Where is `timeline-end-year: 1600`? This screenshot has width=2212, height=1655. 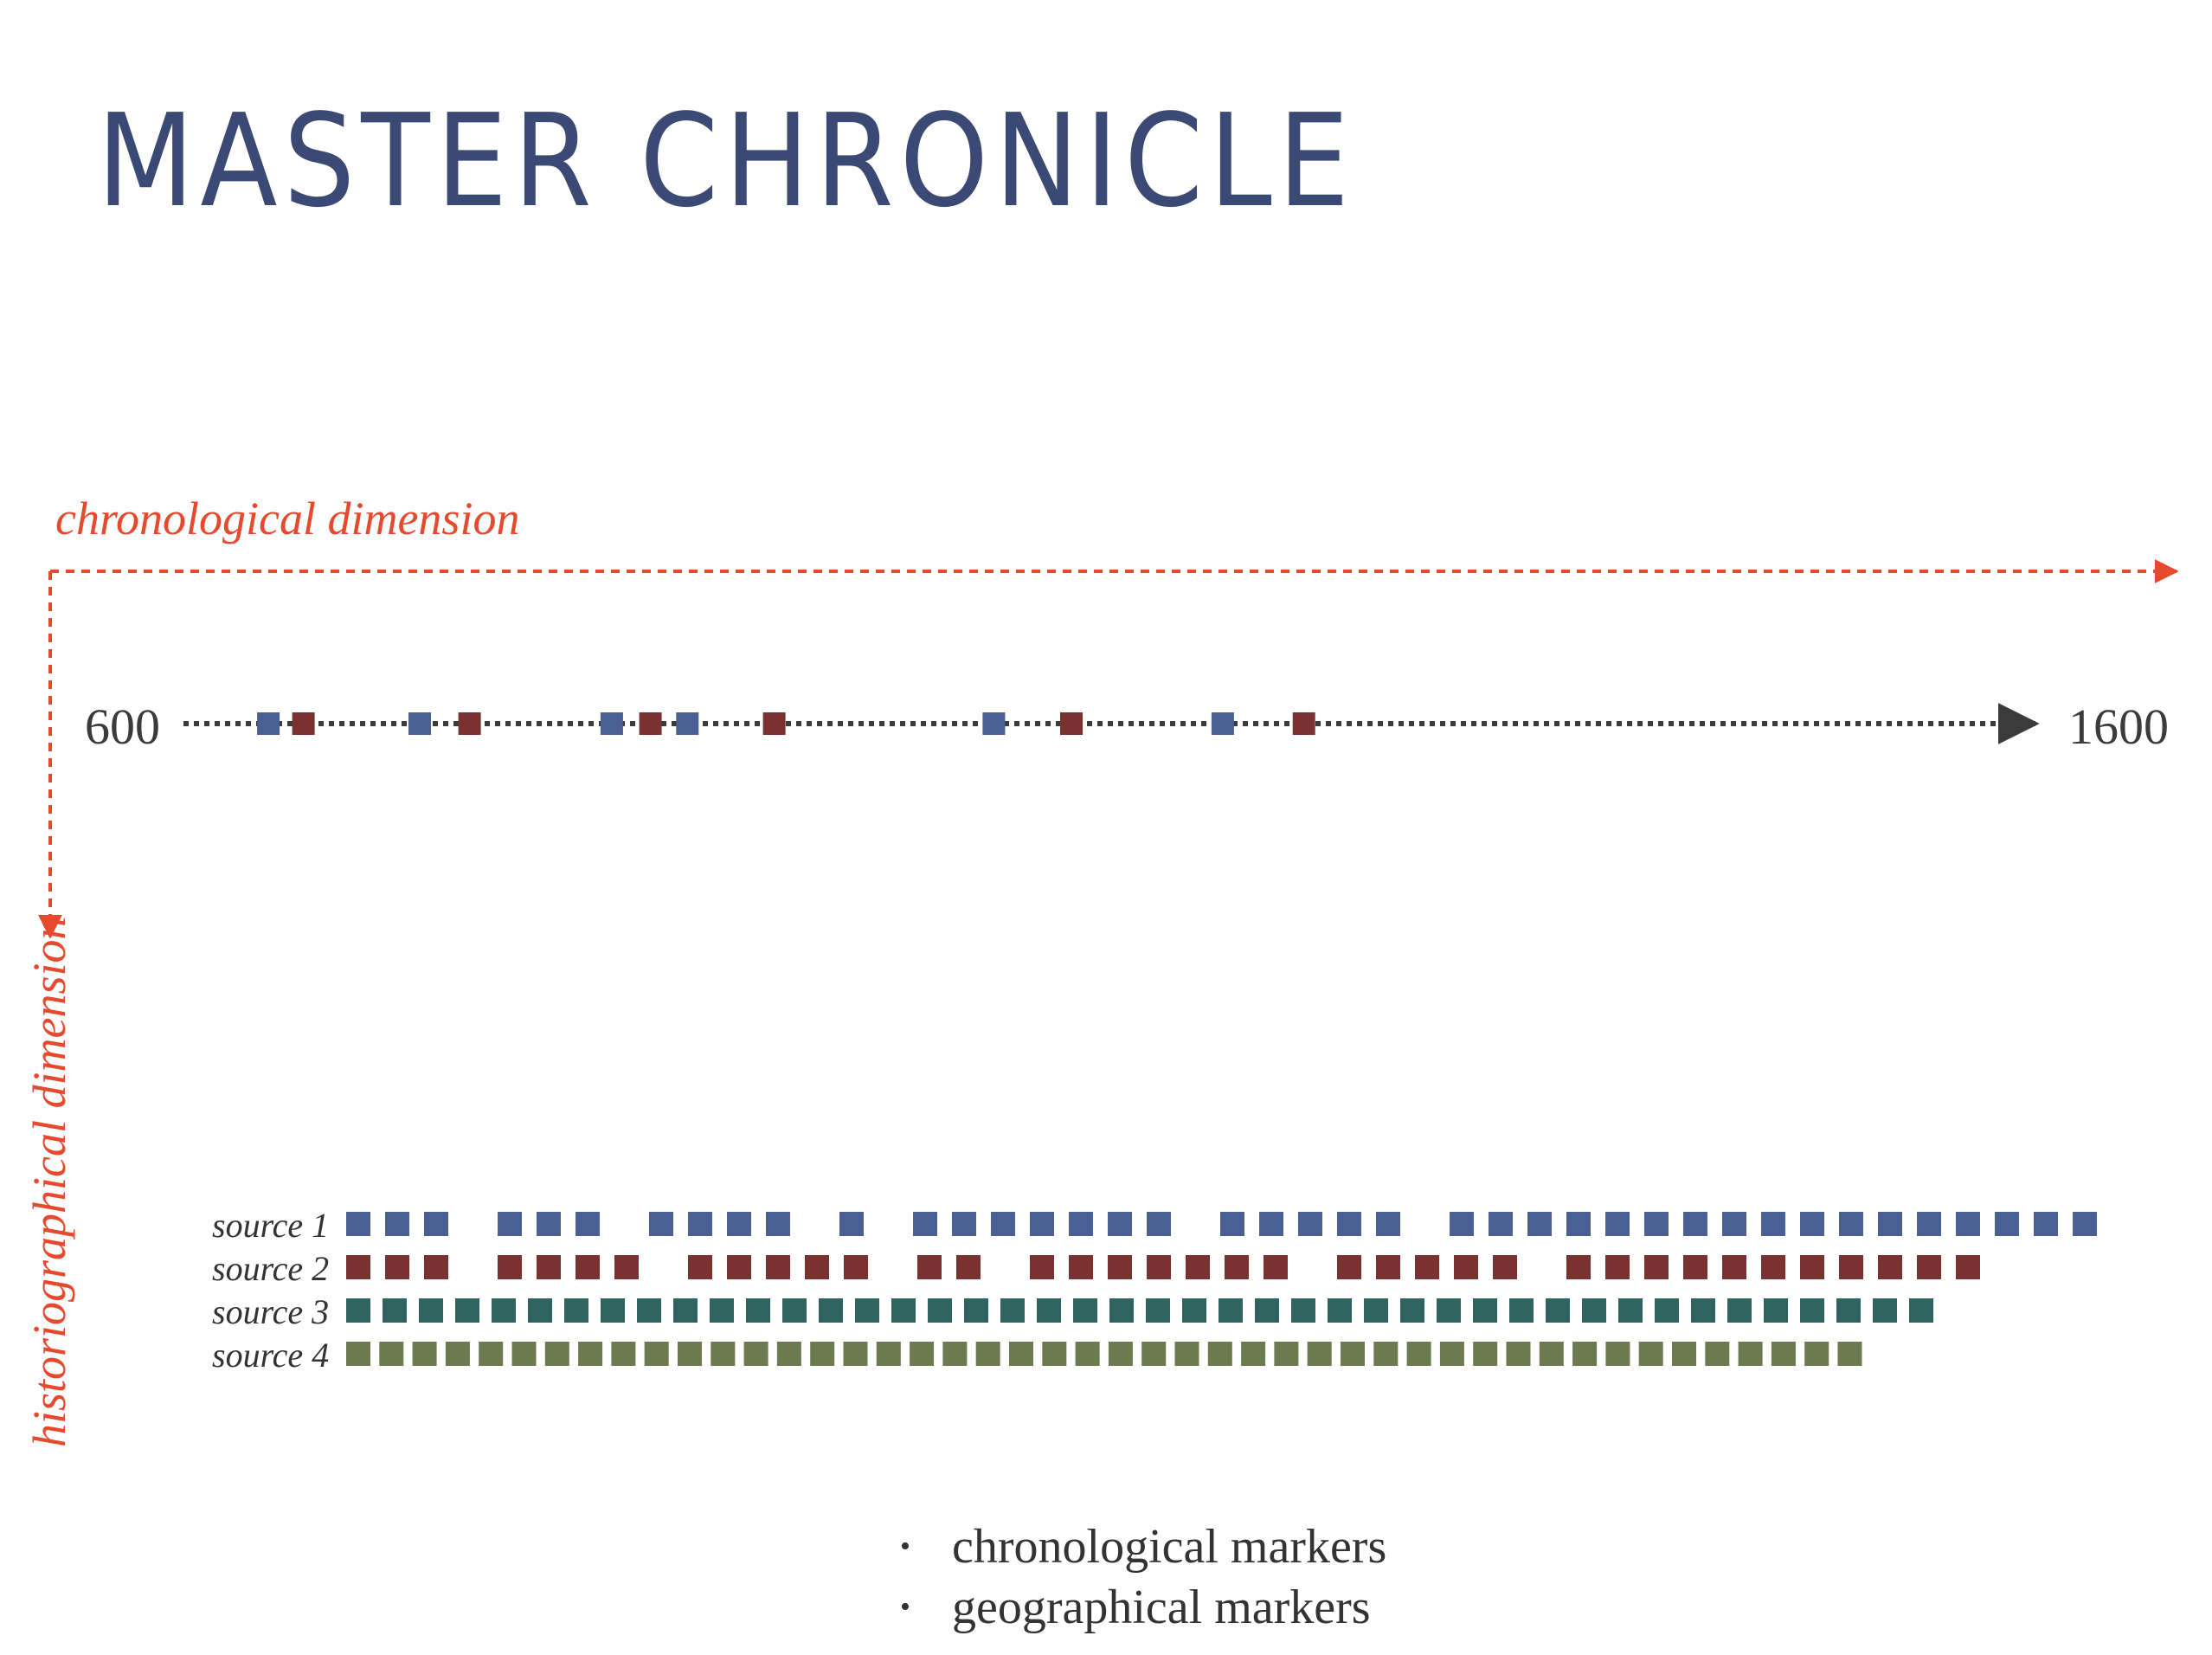 timeline-end-year: 1600 is located at coordinates (2118, 727).